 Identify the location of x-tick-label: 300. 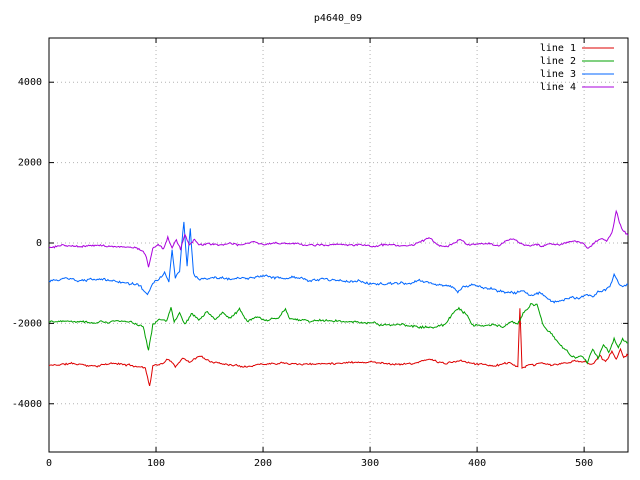
(370, 463).